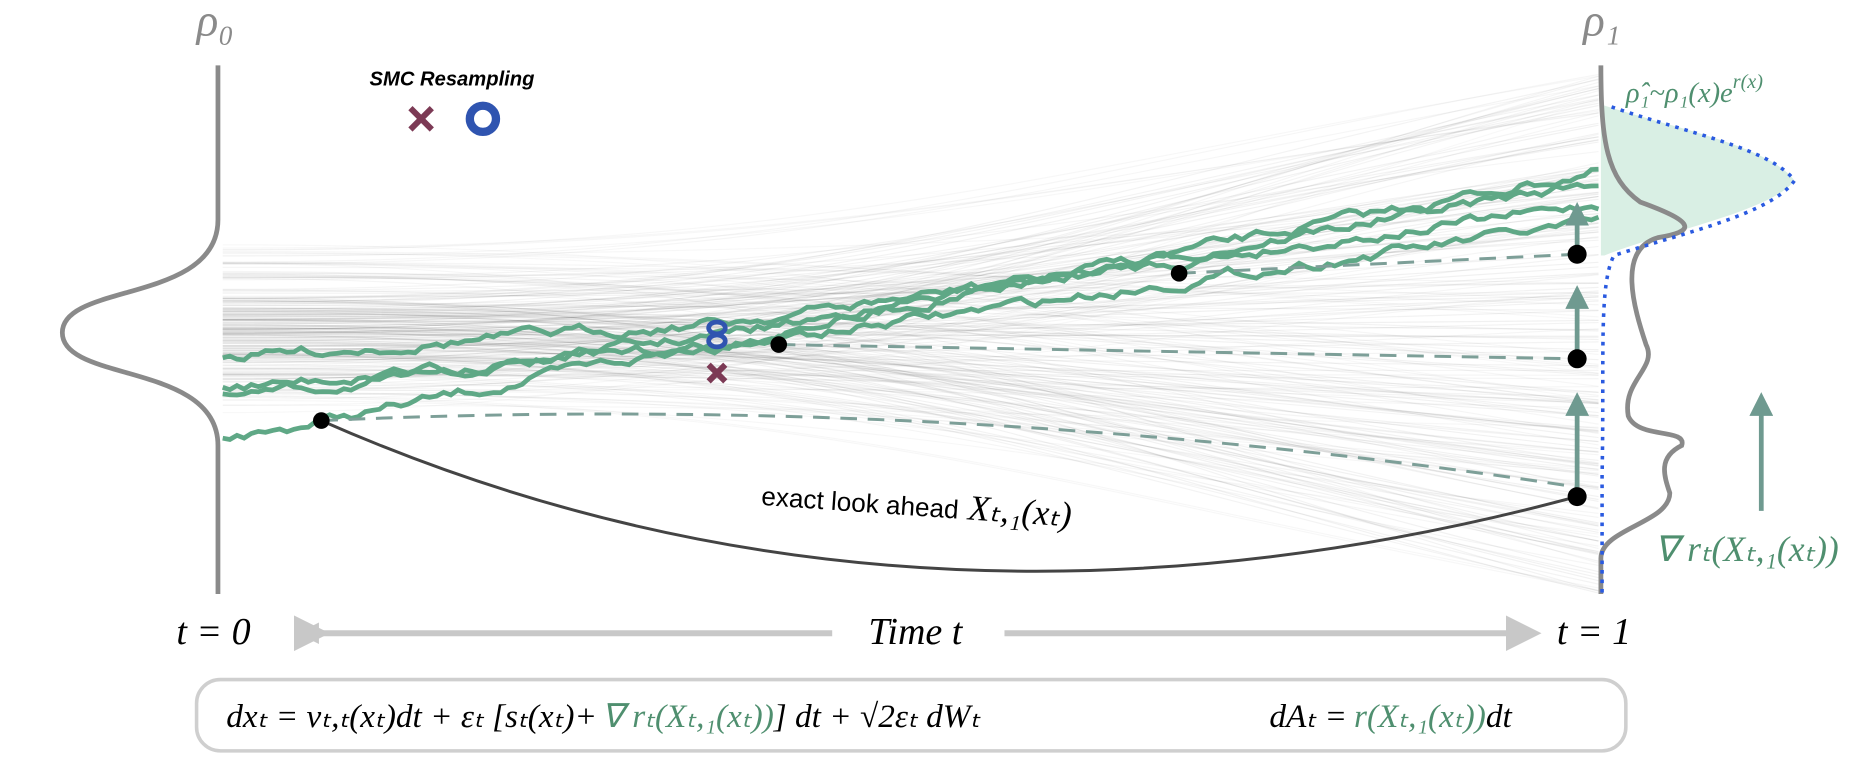  Describe the element at coordinates (1600, 23) in the screenshot. I see `rho1-label: ρ₁` at that location.